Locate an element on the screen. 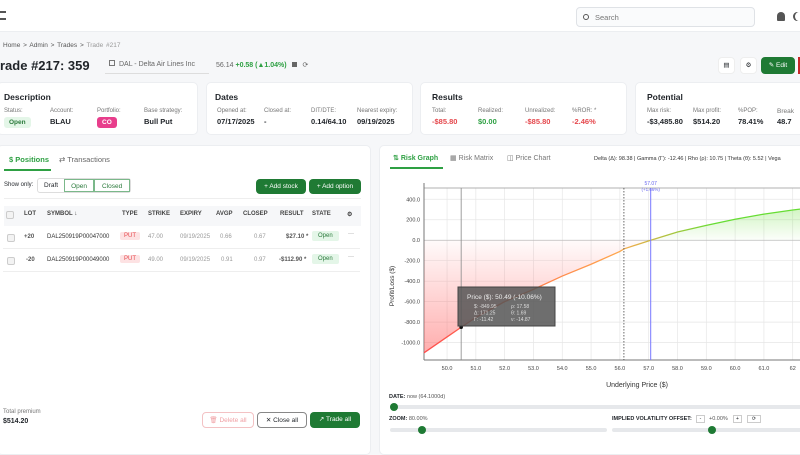 This screenshot has height=455, width=800. y-axis-label: Profit/Loss ($) is located at coordinates (392, 286).